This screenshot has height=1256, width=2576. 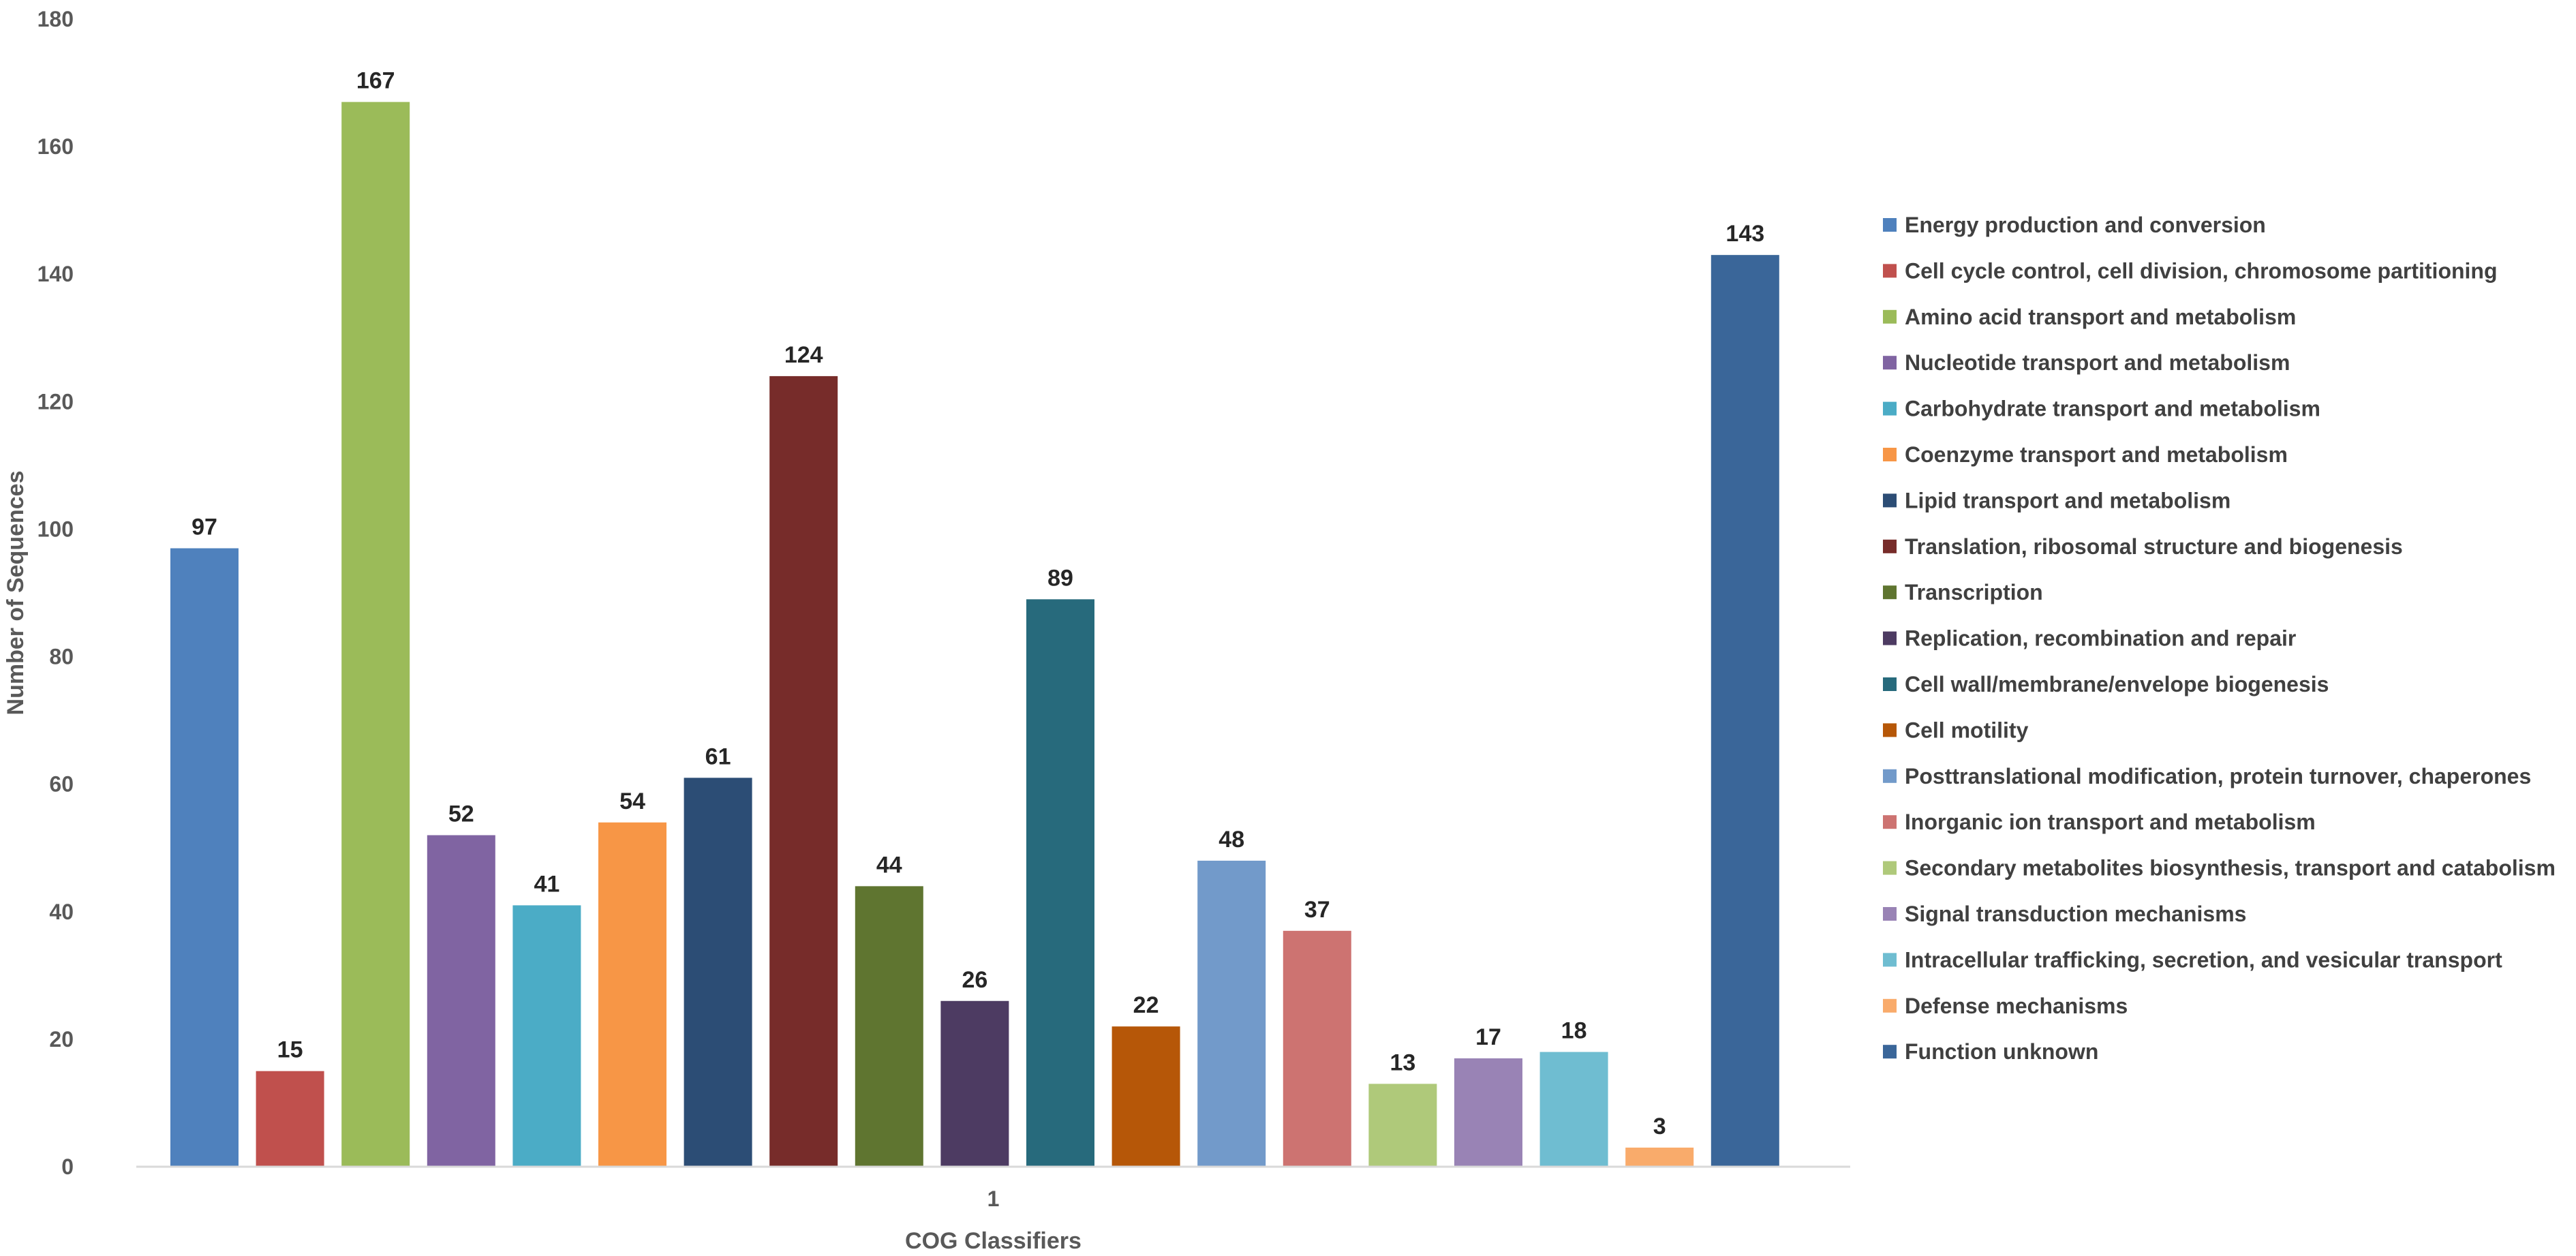 I want to click on legend-label: Cell motility, so click(x=1967, y=730).